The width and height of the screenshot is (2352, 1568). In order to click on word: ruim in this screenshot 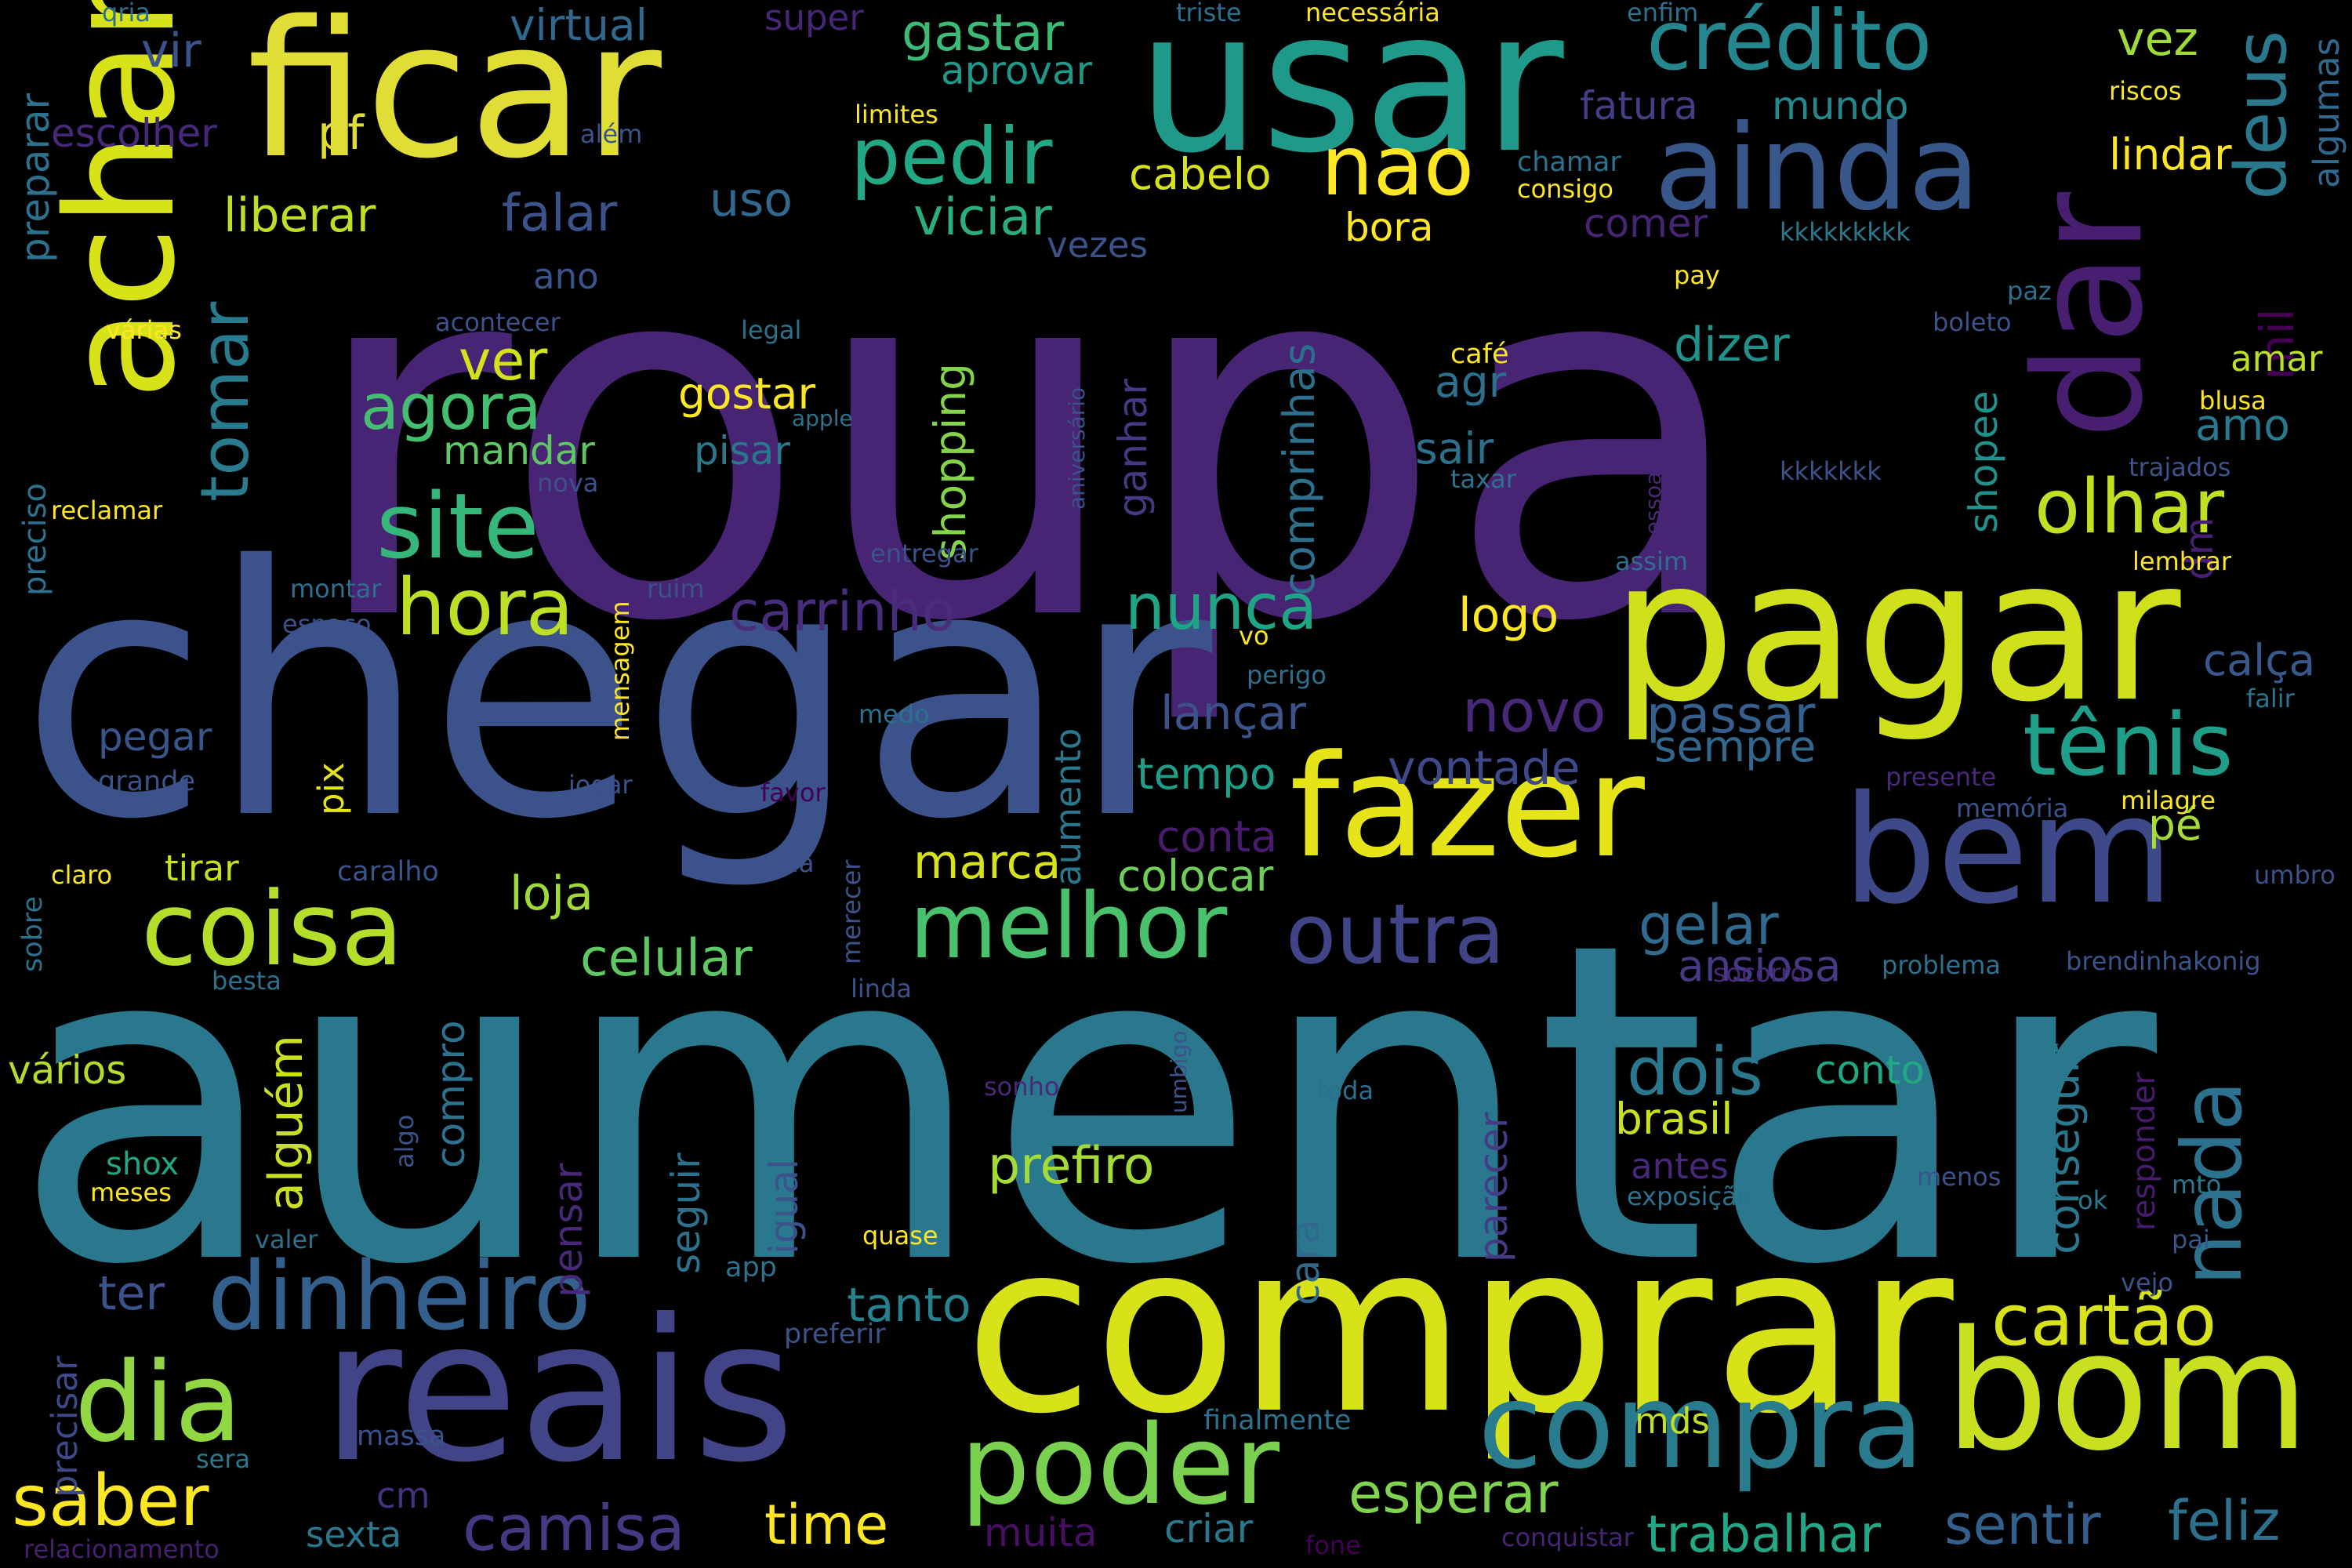, I will do `click(676, 589)`.